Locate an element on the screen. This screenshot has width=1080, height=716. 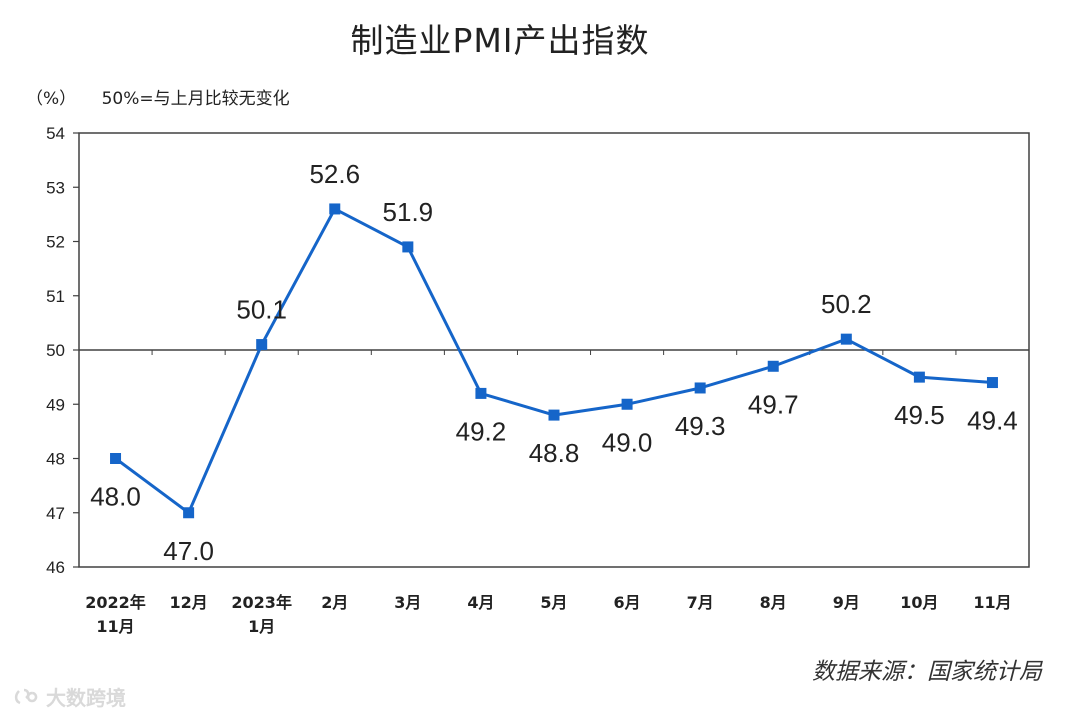
y-tick-label: 50 is located at coordinates (55, 350).